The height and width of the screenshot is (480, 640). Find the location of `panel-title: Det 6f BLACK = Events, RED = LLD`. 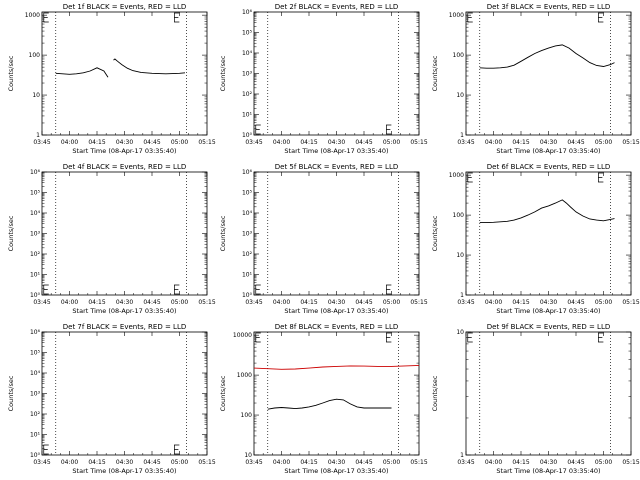

panel-title: Det 6f BLACK = Events, RED = LLD is located at coordinates (548, 167).